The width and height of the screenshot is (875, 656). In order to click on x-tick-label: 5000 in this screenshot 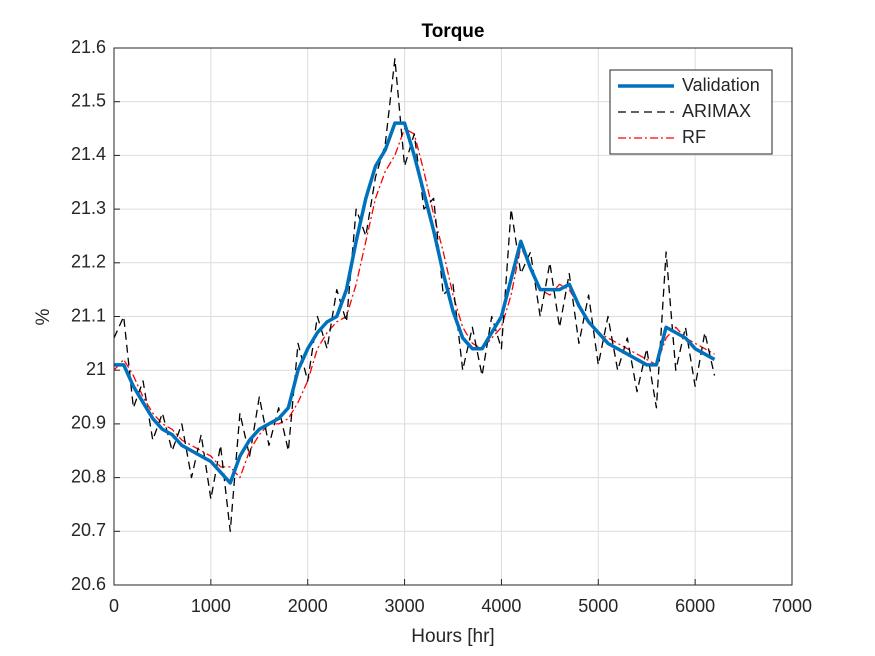, I will do `click(598, 606)`.